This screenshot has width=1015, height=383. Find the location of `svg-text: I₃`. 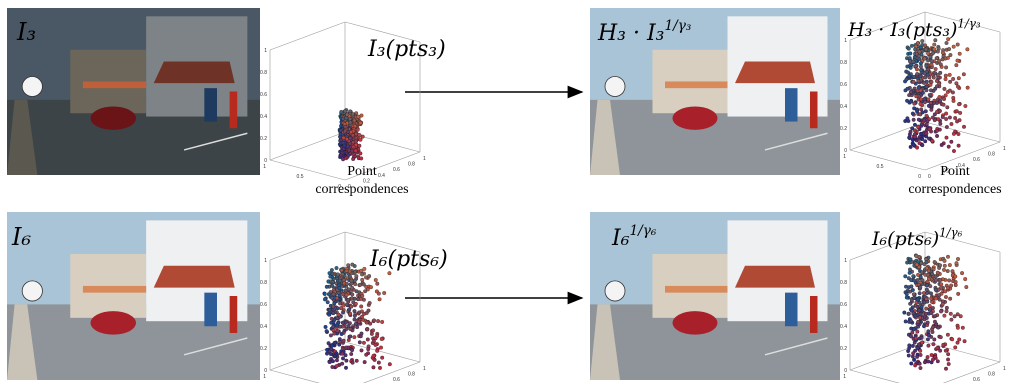

svg-text: I₃ is located at coordinates (26, 32).